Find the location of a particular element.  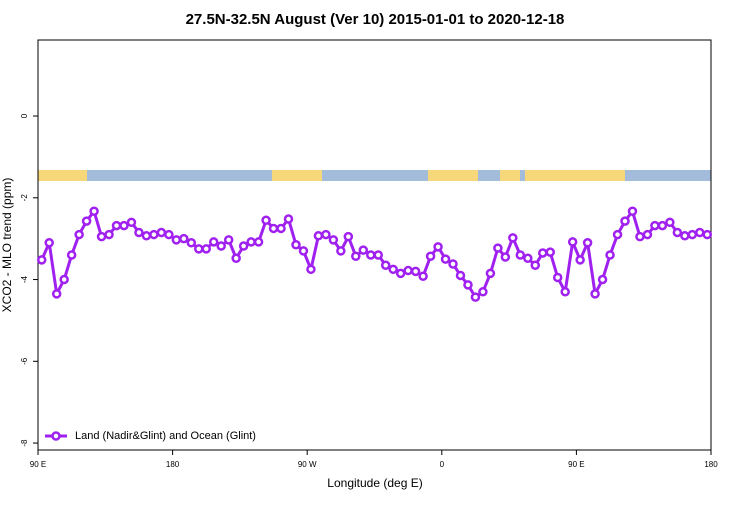

x-tick-label: 0 is located at coordinates (442, 464).